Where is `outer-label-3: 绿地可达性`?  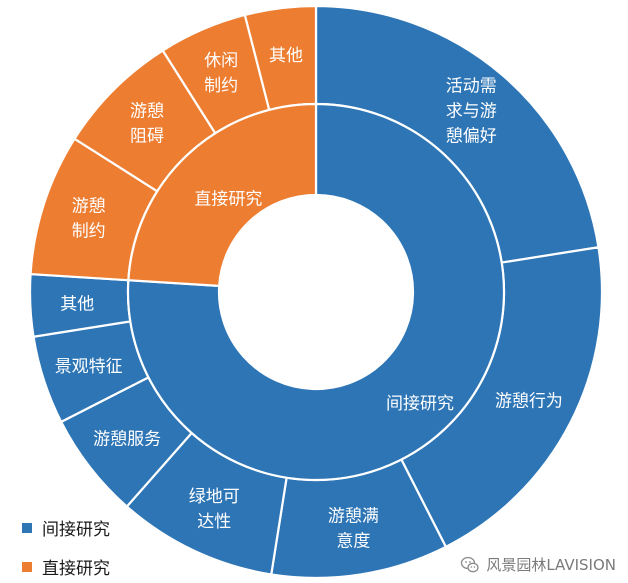 outer-label-3: 绿地可达性 is located at coordinates (214, 509).